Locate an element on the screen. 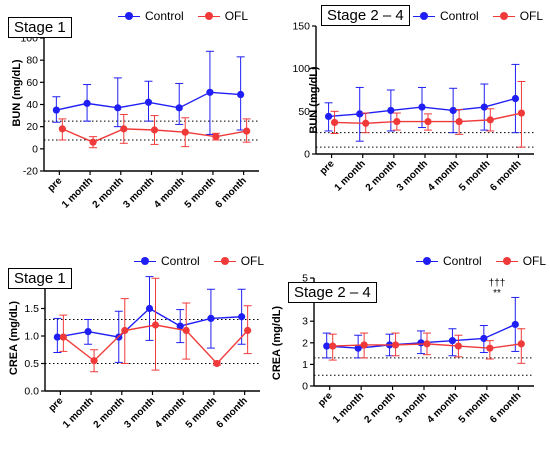  crea-stage2-4-x-tick-label: 4 month is located at coordinates (442, 407).